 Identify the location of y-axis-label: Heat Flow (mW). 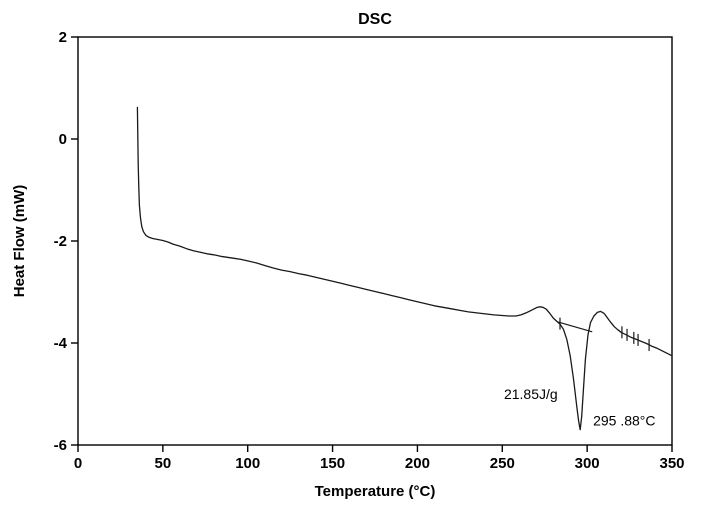
(19, 241).